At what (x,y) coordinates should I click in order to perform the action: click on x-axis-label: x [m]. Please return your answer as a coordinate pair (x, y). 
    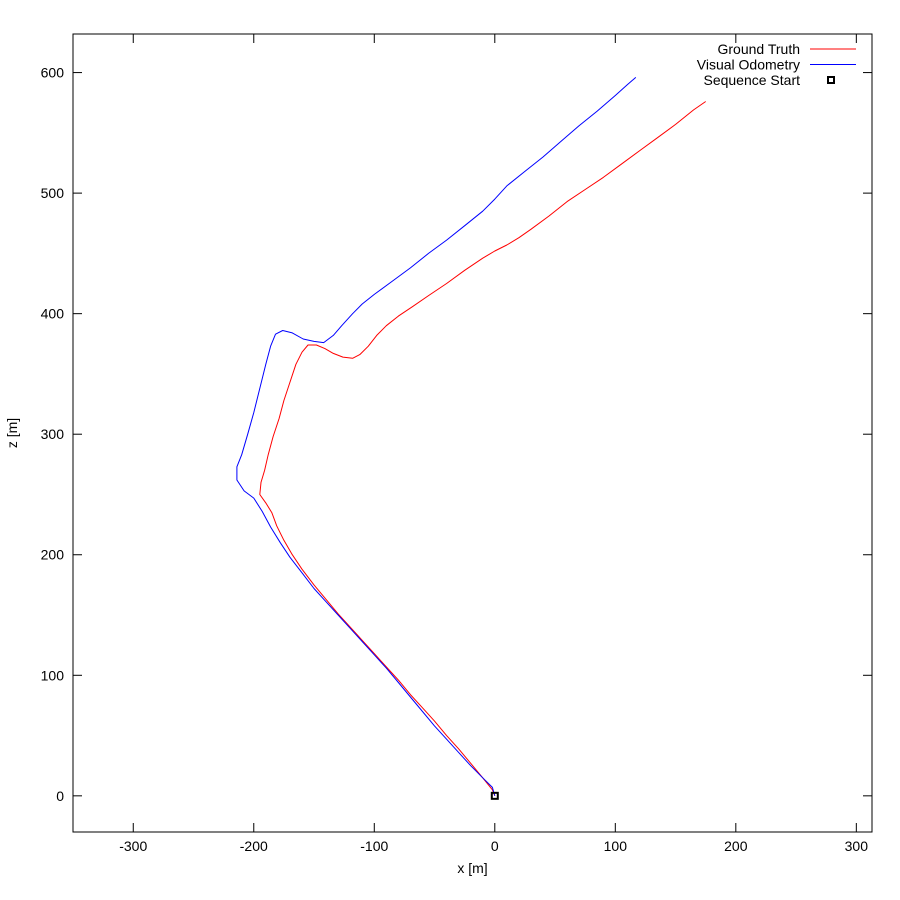
    Looking at the image, I should click on (472, 868).